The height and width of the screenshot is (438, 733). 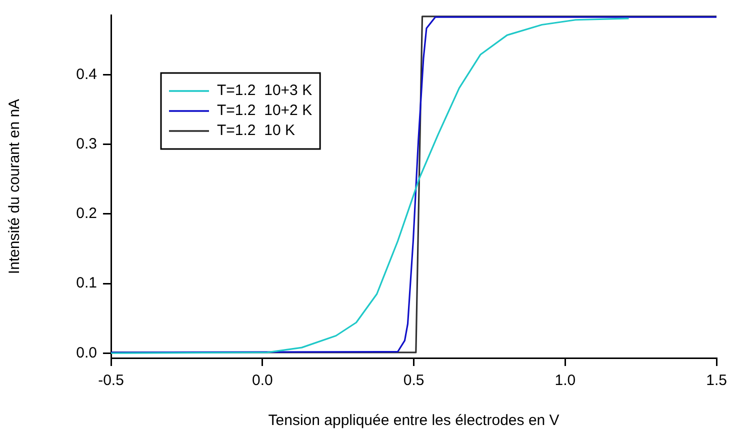 I want to click on x-tick-label: 0.0, so click(x=262, y=381).